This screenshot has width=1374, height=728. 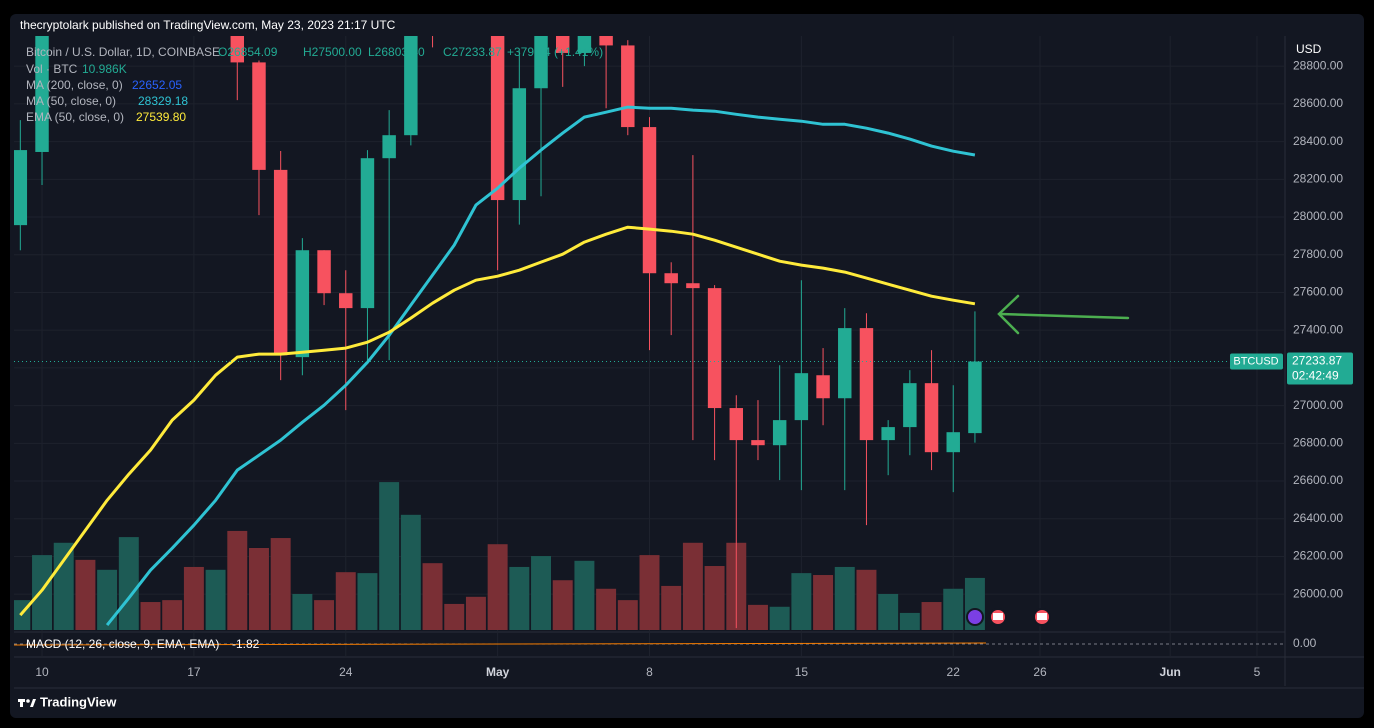 What do you see at coordinates (1318, 442) in the screenshot?
I see `y-tick-label: 26800.00` at bounding box center [1318, 442].